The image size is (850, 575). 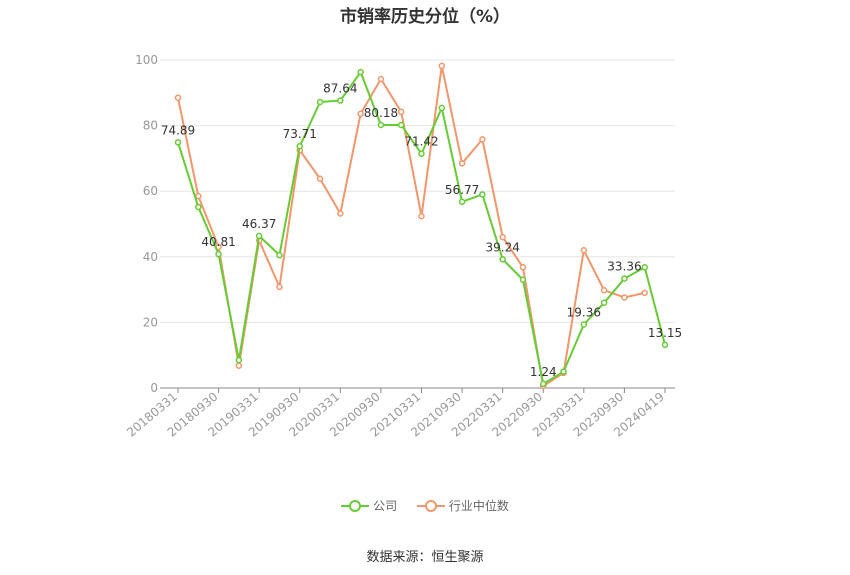 I want to click on legend: 公司 行业中位数, so click(x=425, y=506).